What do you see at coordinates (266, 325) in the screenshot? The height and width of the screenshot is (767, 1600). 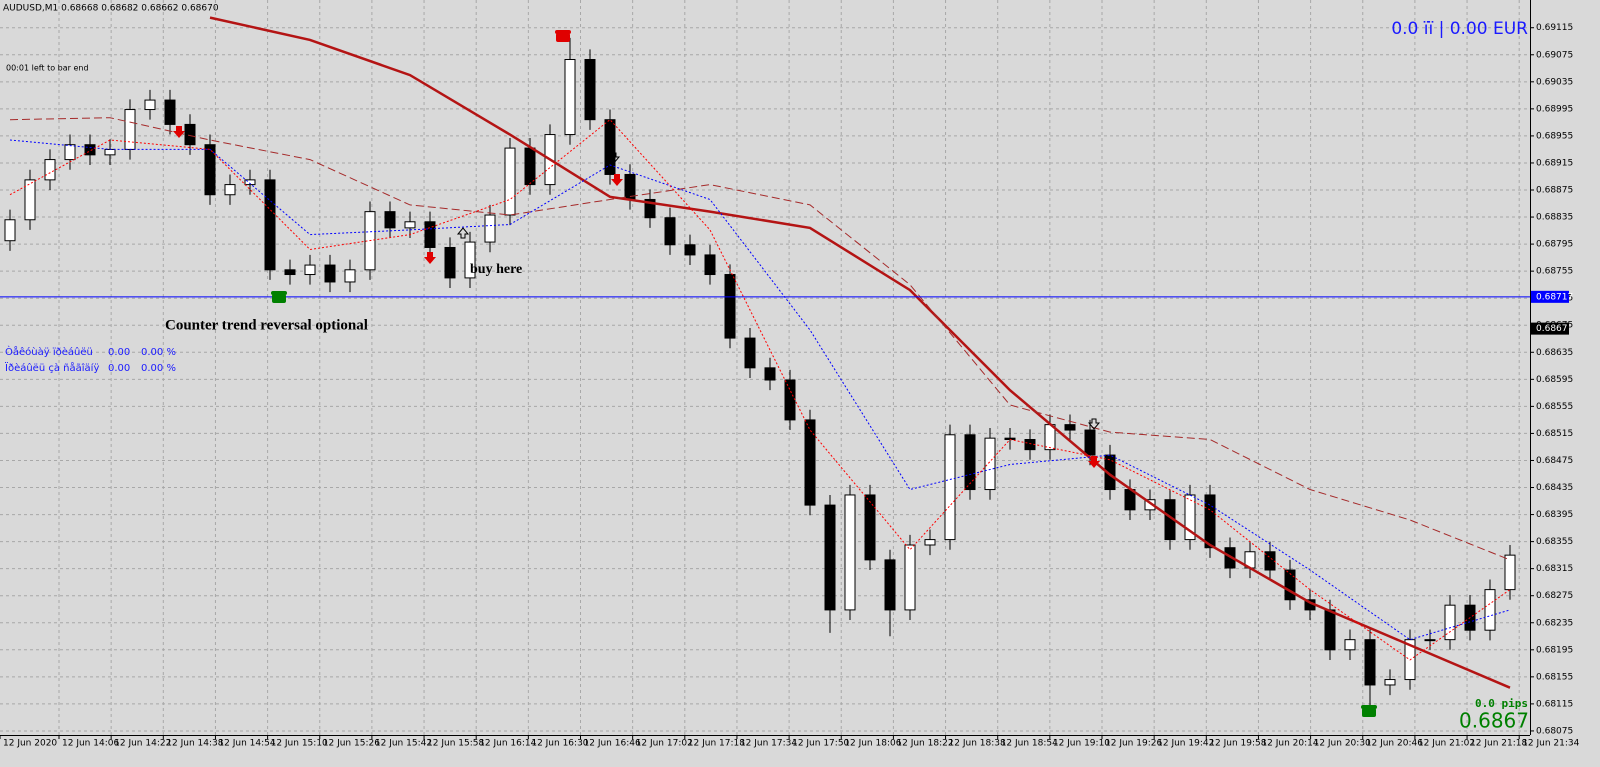 I see `annotation: Counter trend reversal optional` at bounding box center [266, 325].